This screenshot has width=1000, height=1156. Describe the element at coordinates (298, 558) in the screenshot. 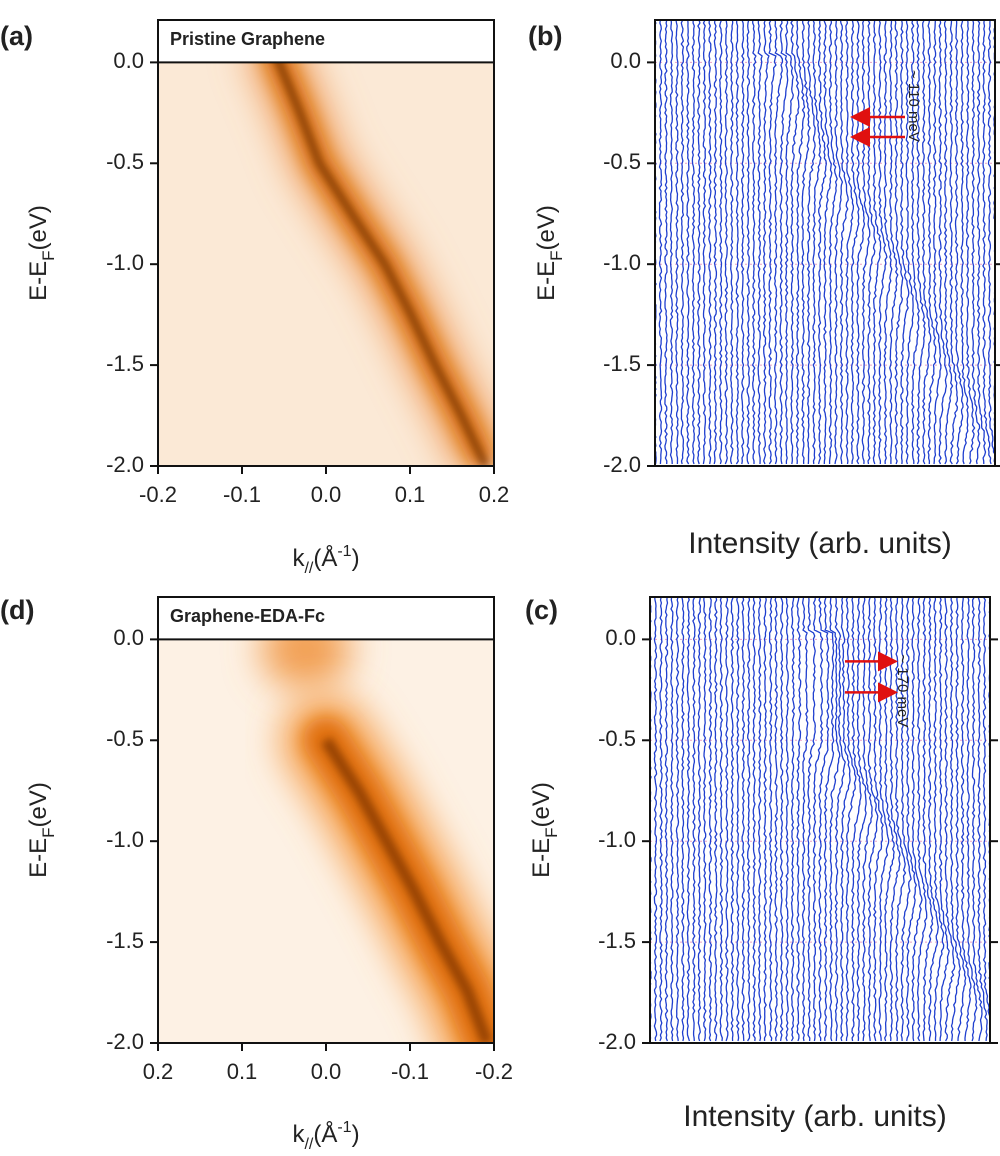

I see `x-axis-label-part: k` at that location.